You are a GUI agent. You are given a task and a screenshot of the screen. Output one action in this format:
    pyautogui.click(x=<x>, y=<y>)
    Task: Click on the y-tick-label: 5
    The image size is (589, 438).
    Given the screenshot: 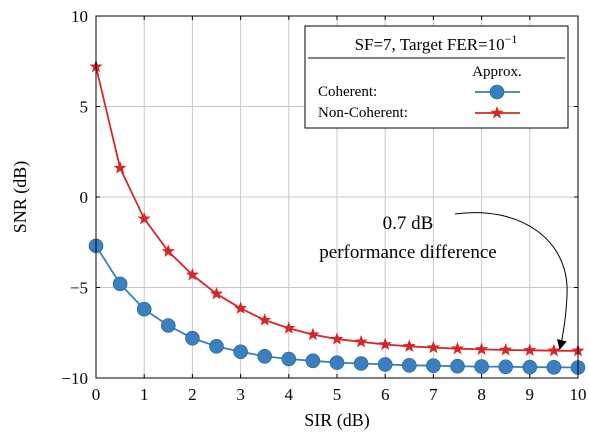 What is the action you would take?
    pyautogui.click(x=84, y=107)
    